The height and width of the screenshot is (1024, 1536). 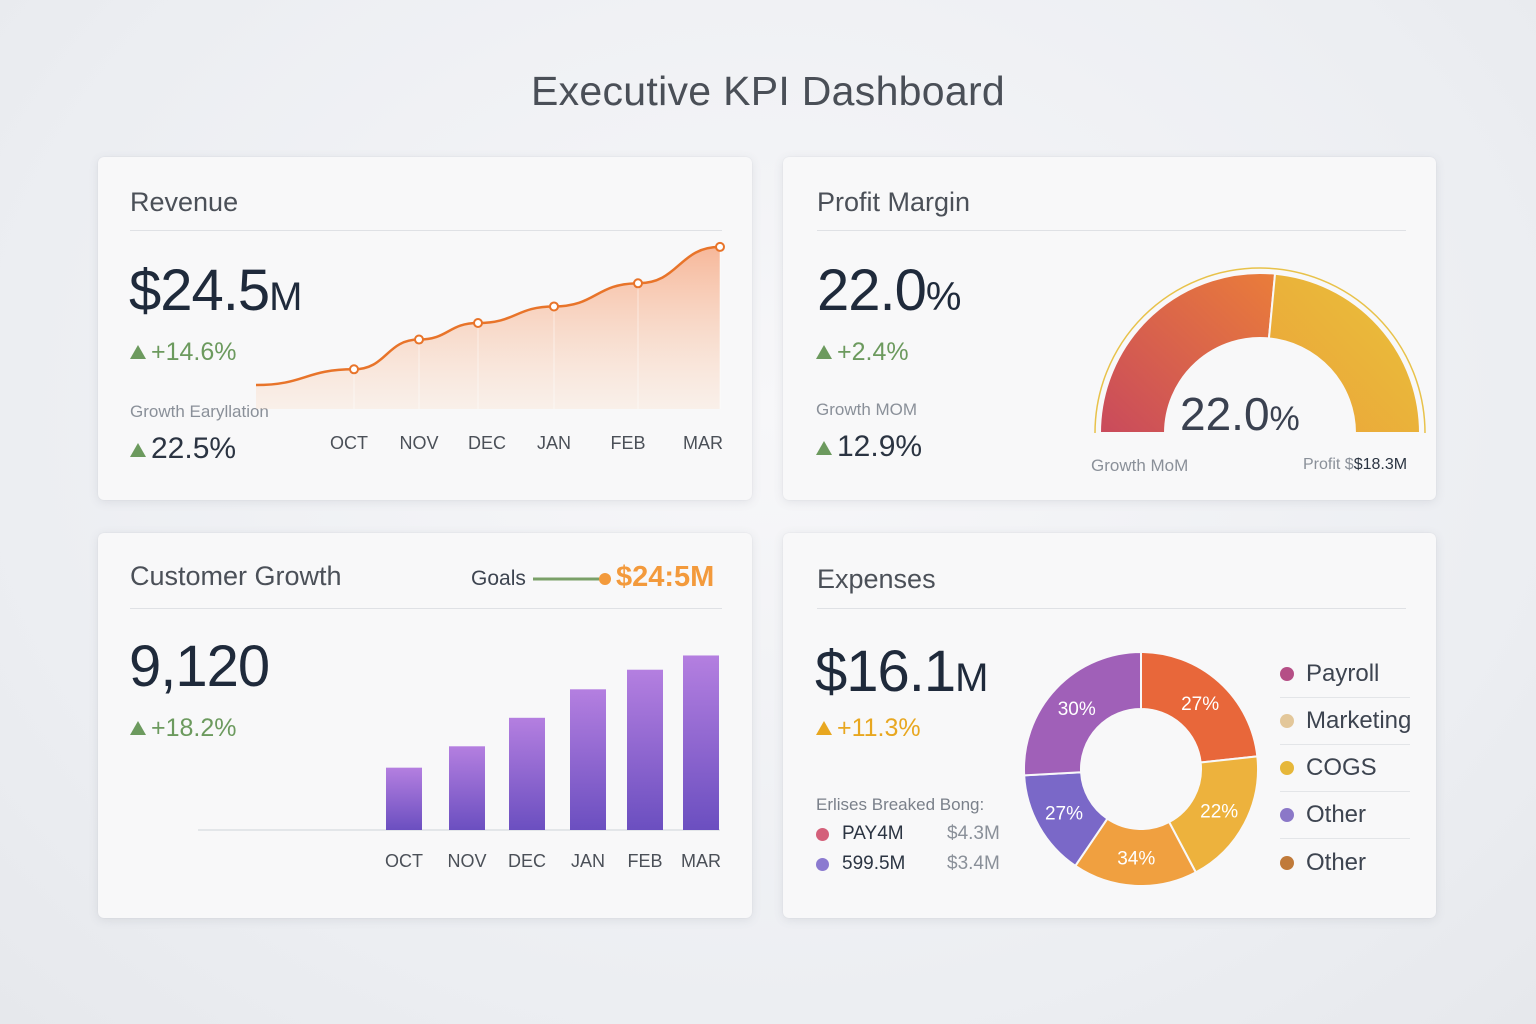 I want to click on donut-hole, so click(x=1141, y=769).